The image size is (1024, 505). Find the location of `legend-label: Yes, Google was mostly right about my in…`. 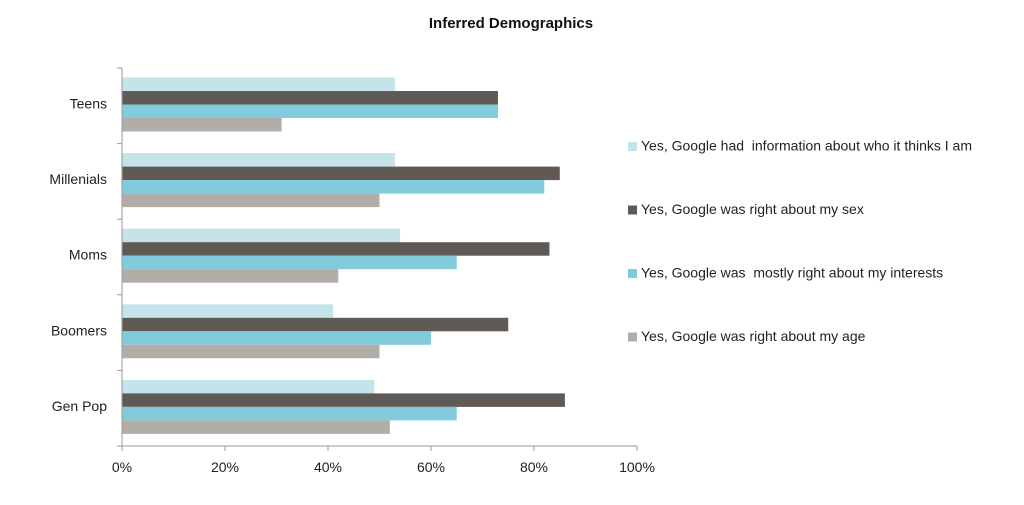

legend-label: Yes, Google was mostly right about my in… is located at coordinates (792, 273).